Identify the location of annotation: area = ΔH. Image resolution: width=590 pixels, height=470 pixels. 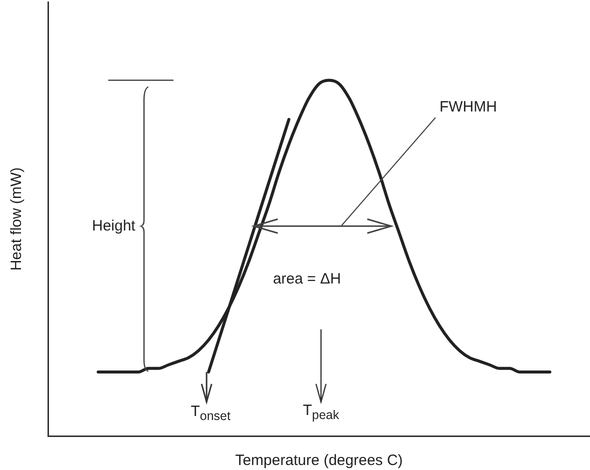
(306, 279).